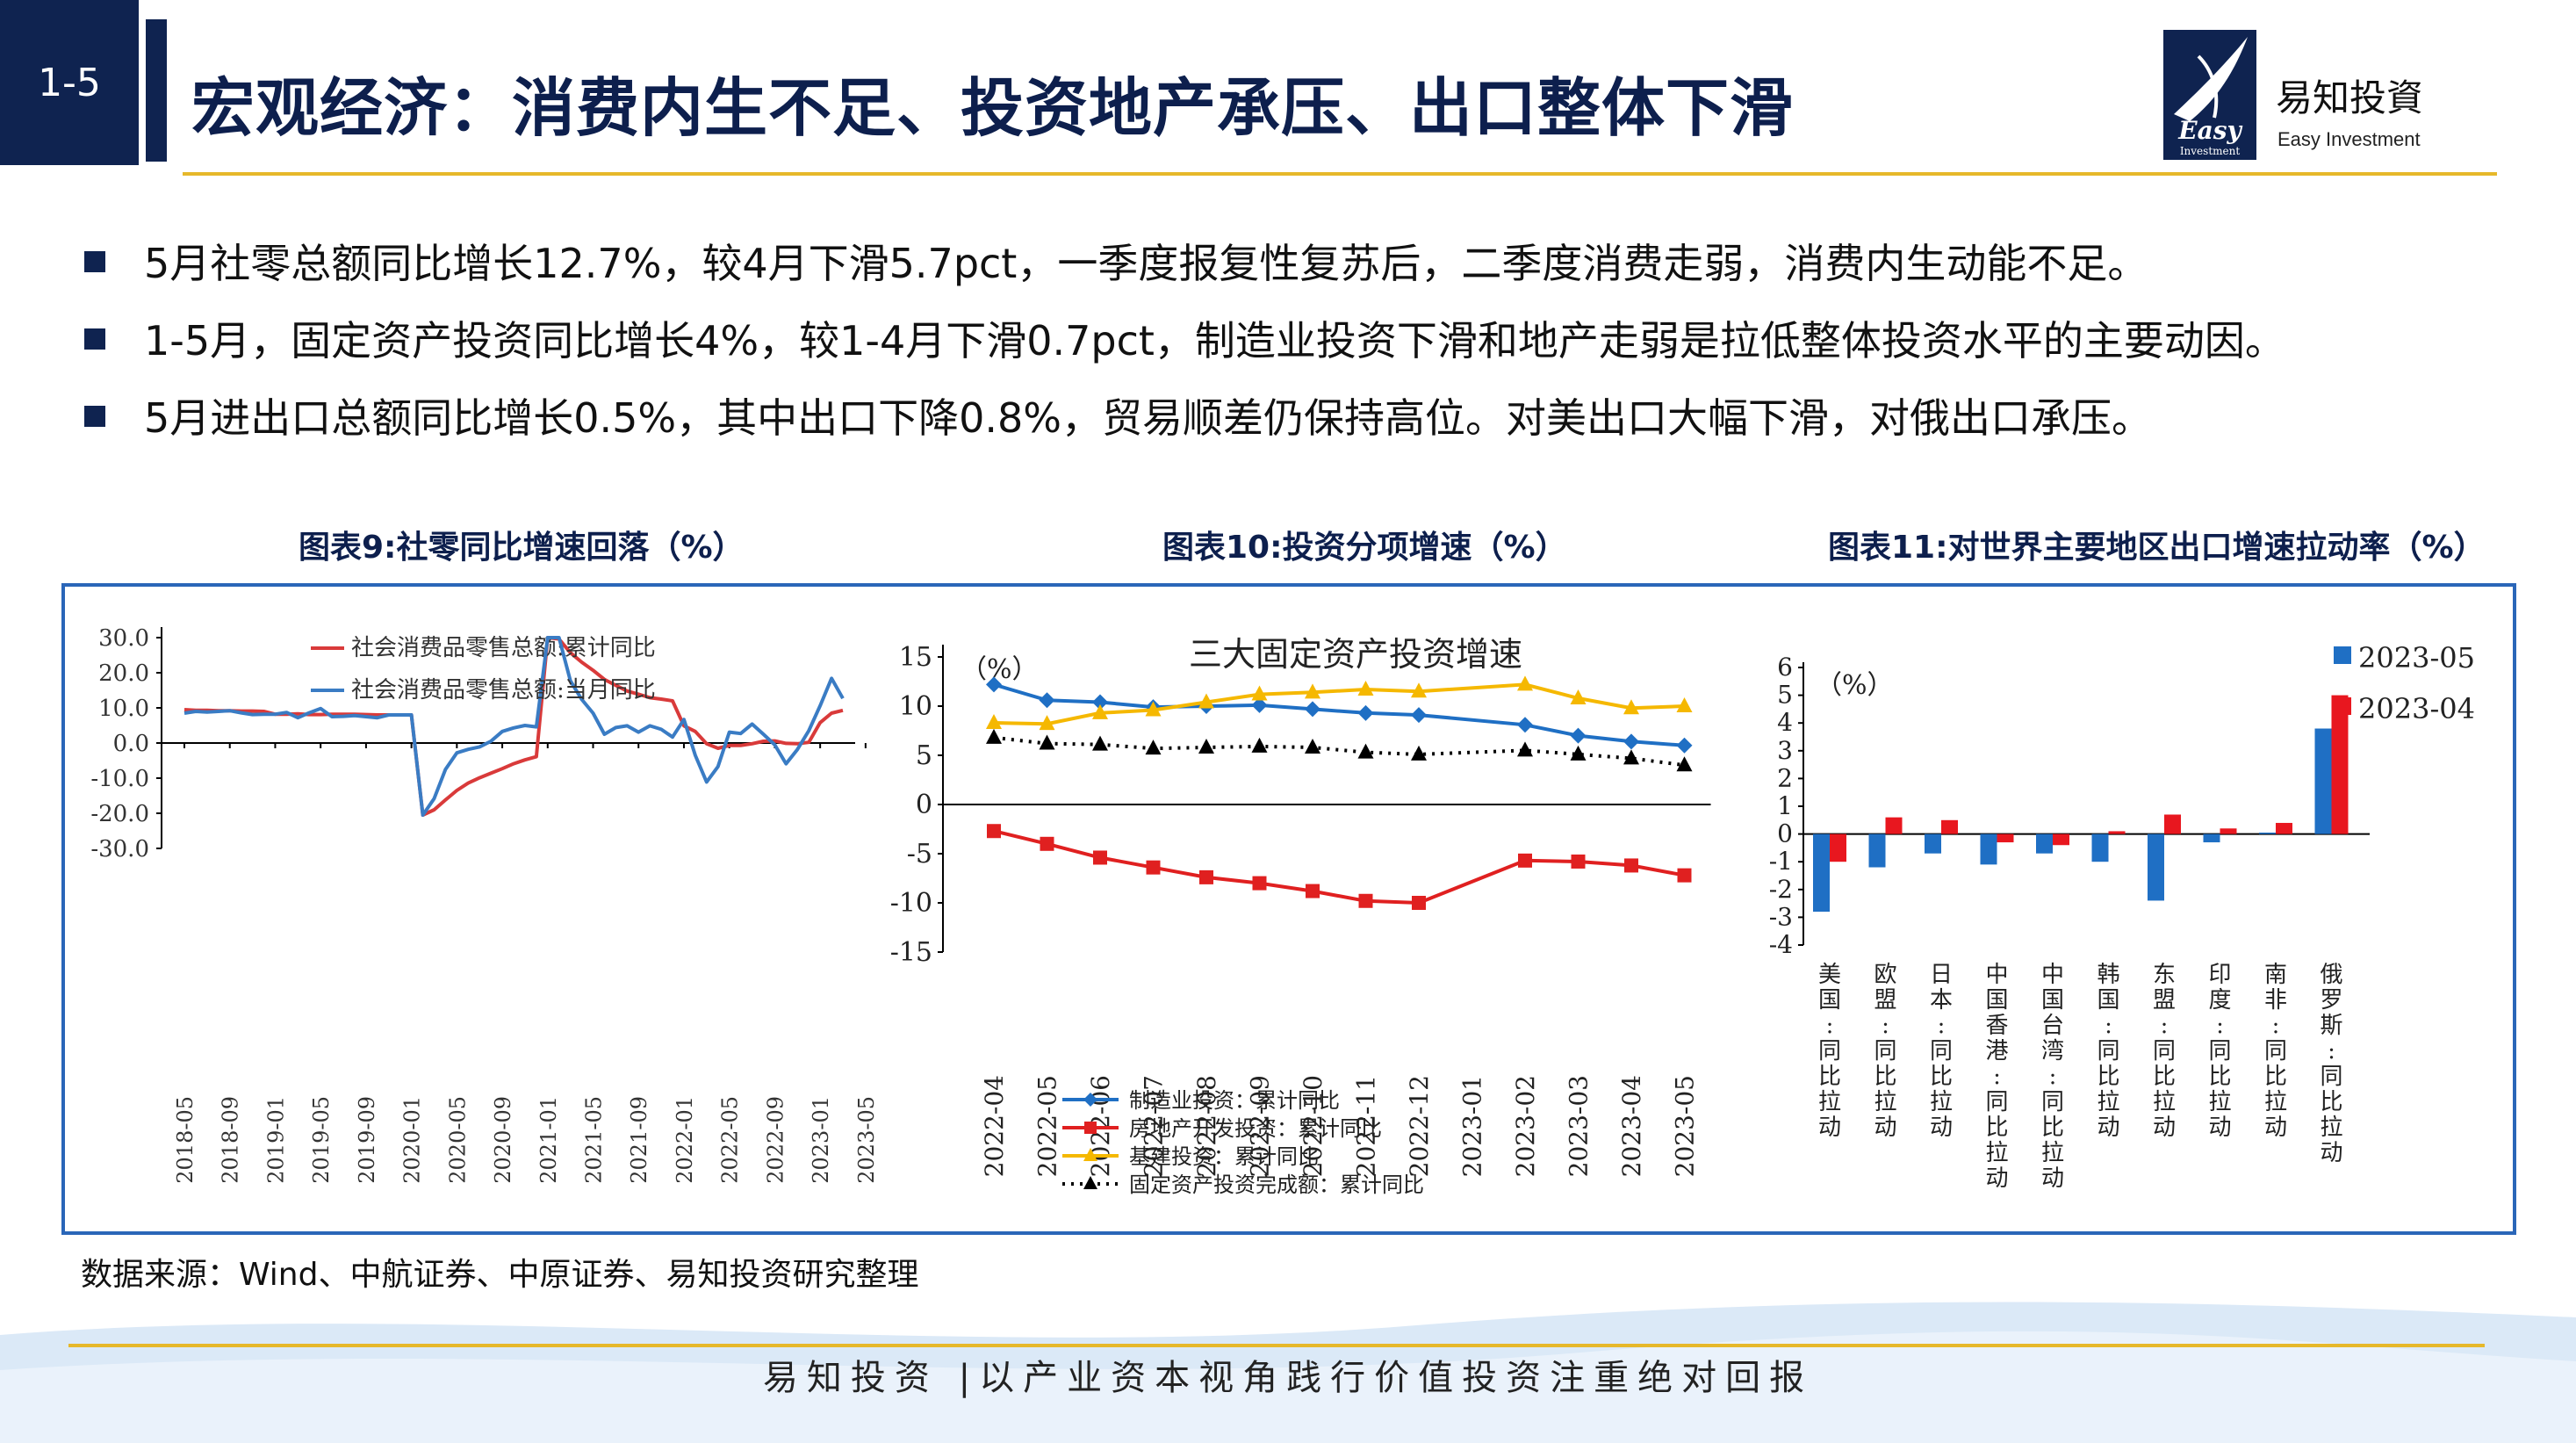 This screenshot has width=2576, height=1443. Describe the element at coordinates (1206, 1126) in the screenshot. I see `x-tick-label: 2022-08` at that location.